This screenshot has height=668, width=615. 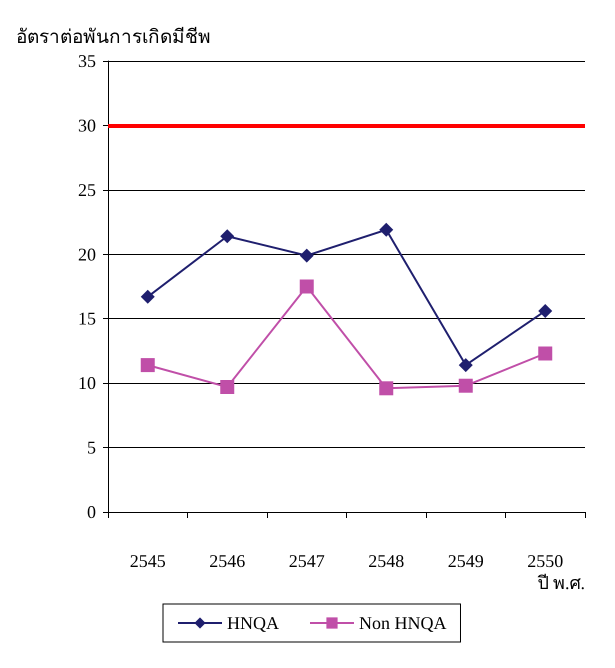 What do you see at coordinates (87, 254) in the screenshot?
I see `y-tick-label: 20` at bounding box center [87, 254].